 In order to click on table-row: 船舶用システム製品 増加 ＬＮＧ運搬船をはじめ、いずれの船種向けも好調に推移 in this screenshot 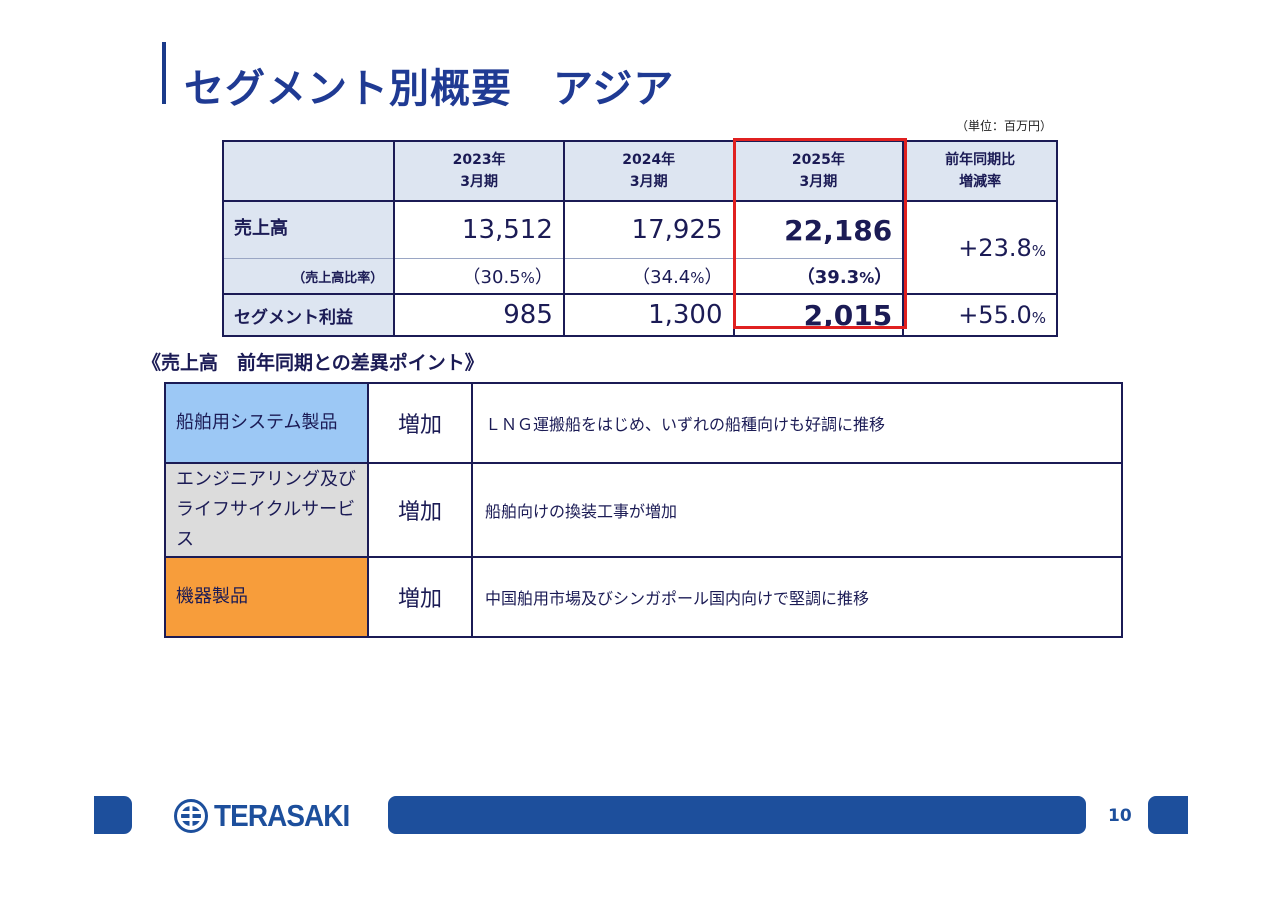, I will do `click(643, 423)`.